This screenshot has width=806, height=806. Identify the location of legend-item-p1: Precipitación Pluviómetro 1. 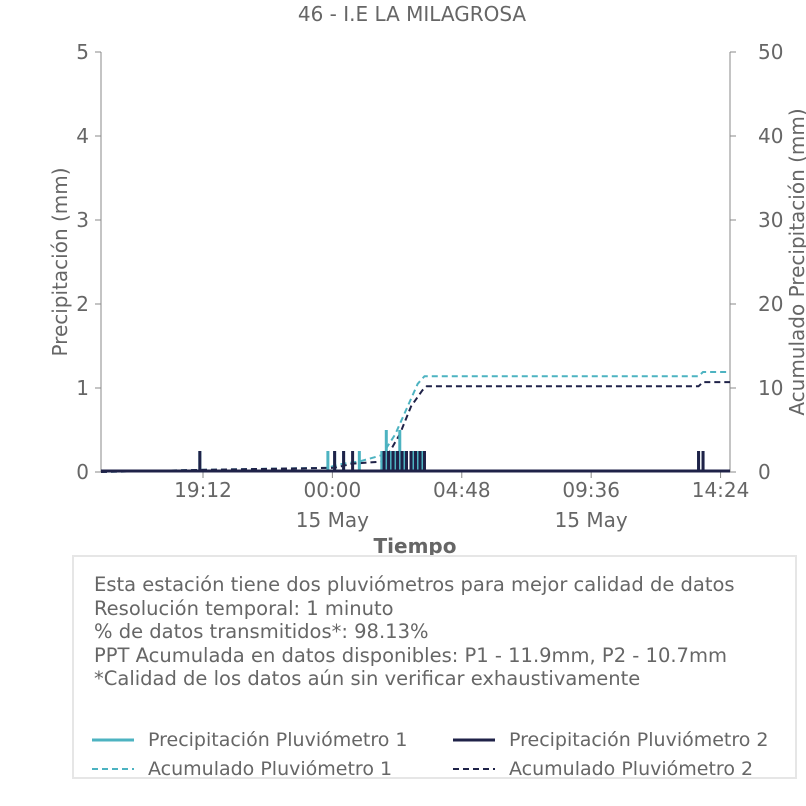
(250, 740).